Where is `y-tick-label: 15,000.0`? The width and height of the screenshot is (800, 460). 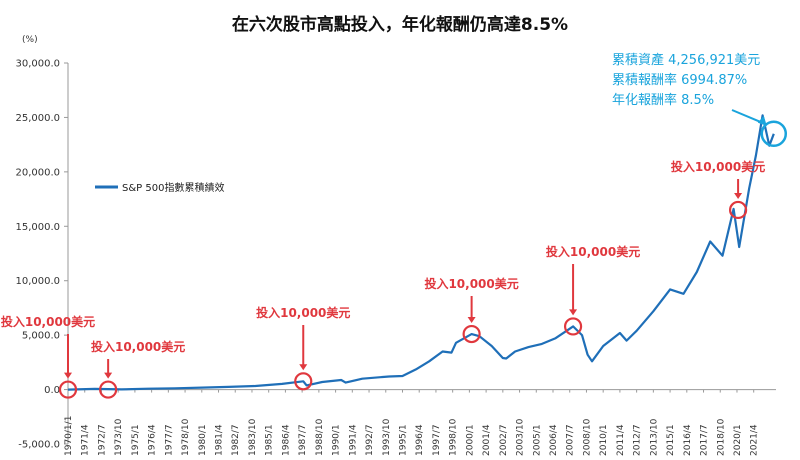 y-tick-label: 15,000.0 is located at coordinates (37, 227).